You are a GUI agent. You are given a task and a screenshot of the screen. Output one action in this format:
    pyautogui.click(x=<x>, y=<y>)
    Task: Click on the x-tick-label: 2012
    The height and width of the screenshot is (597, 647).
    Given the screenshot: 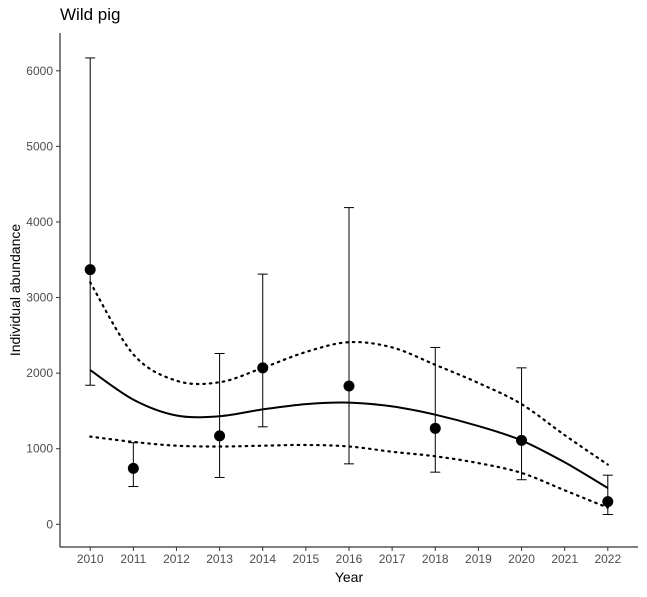 What is the action you would take?
    pyautogui.click(x=176, y=559)
    